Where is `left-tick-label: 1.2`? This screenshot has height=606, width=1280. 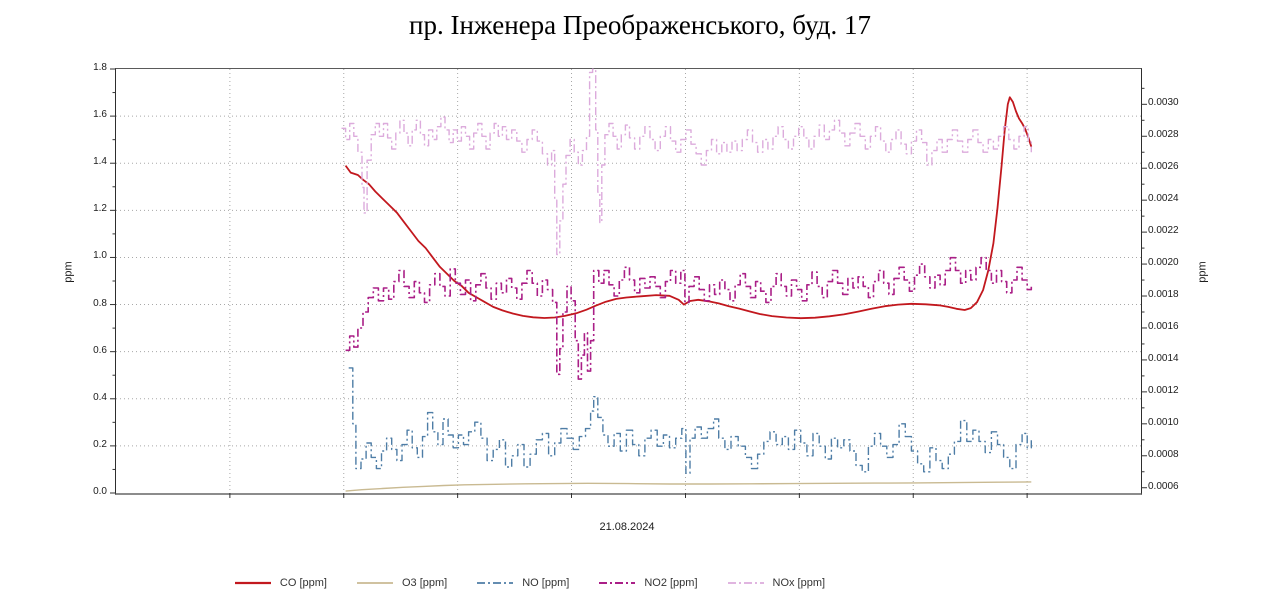 left-tick-label: 1.2 is located at coordinates (100, 209).